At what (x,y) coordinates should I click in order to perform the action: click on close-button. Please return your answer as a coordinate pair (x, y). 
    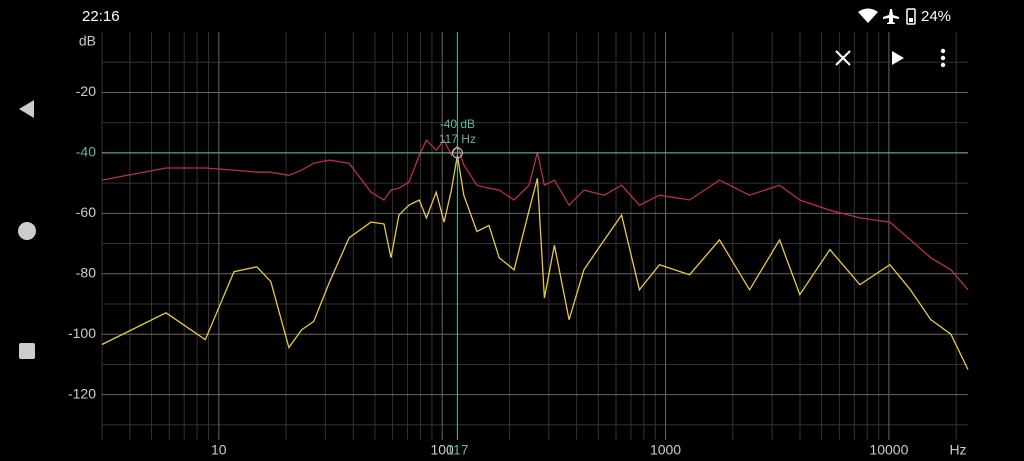
    Looking at the image, I should click on (843, 58).